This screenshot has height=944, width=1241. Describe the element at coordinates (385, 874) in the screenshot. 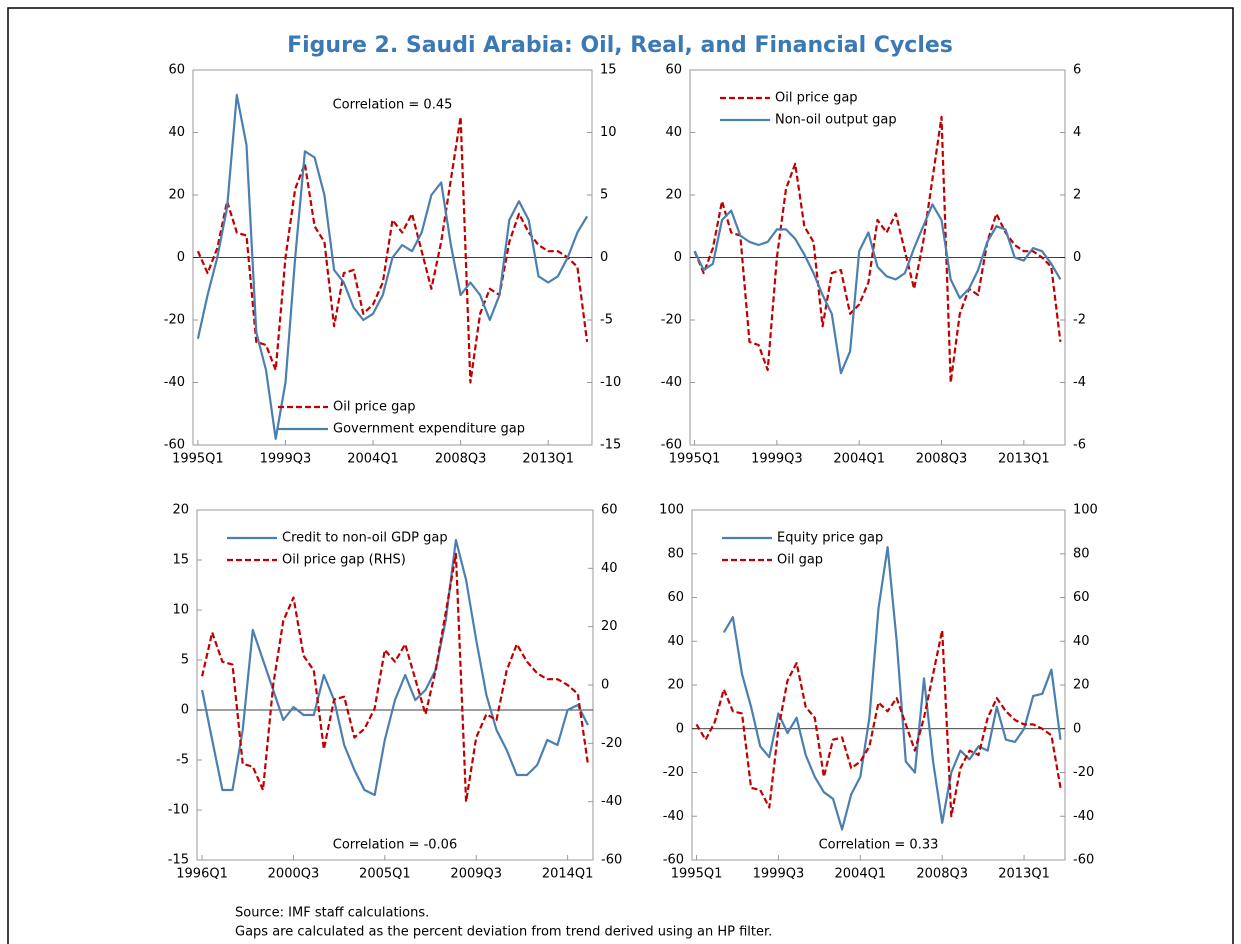

I see `x-tick-label: 2005Q1` at that location.